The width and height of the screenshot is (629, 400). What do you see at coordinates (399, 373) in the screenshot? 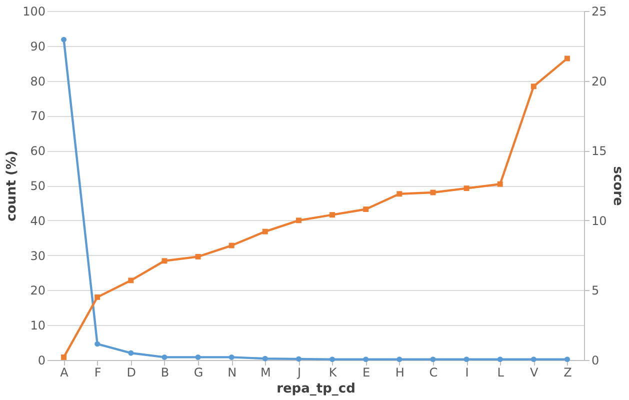
I see `x-tick-label: H` at bounding box center [399, 373].